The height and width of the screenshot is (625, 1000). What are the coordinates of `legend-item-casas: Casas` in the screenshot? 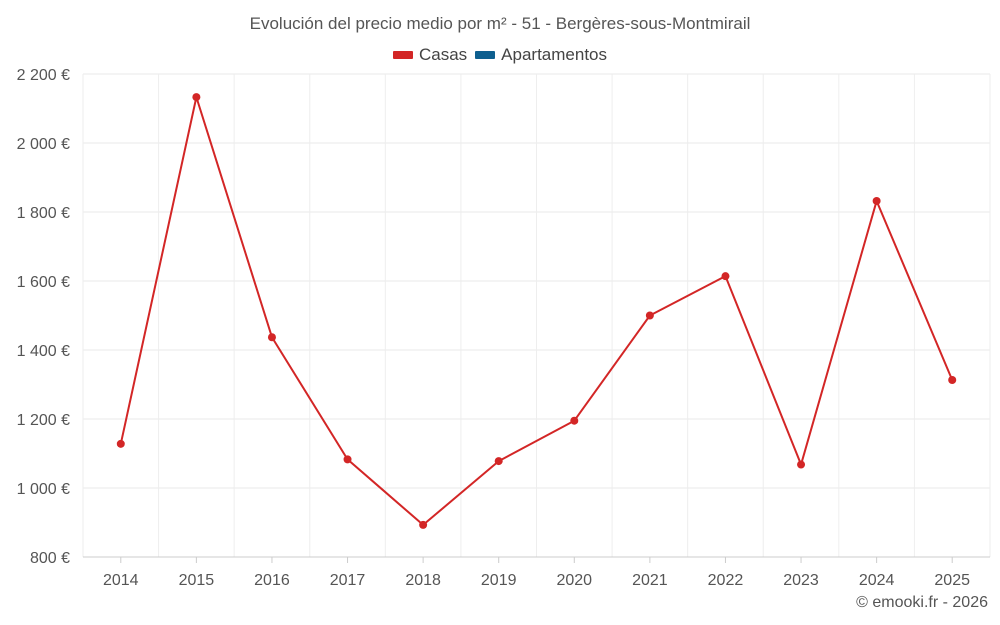 It's located at (430, 55).